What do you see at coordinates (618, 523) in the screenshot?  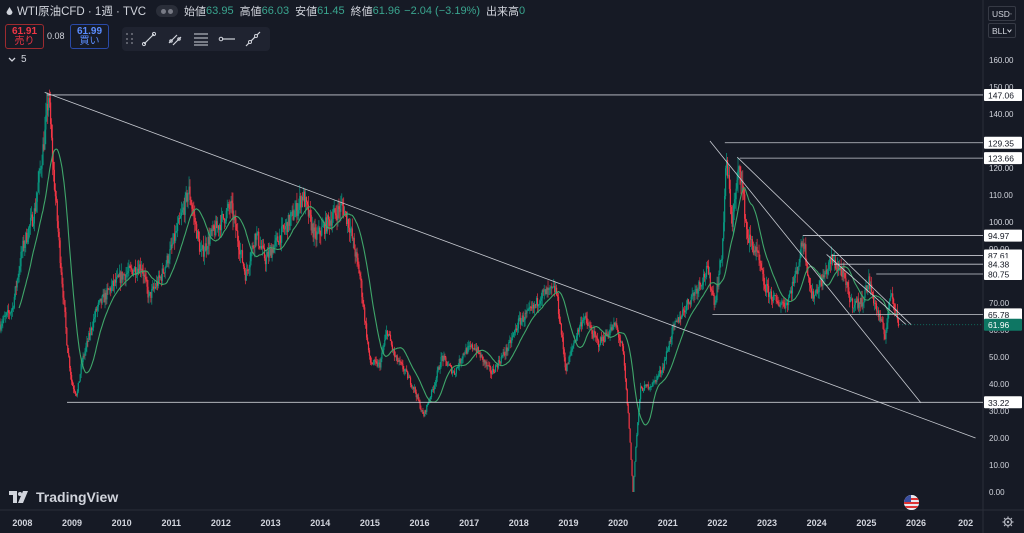 I see `x-tick-label: 2020` at bounding box center [618, 523].